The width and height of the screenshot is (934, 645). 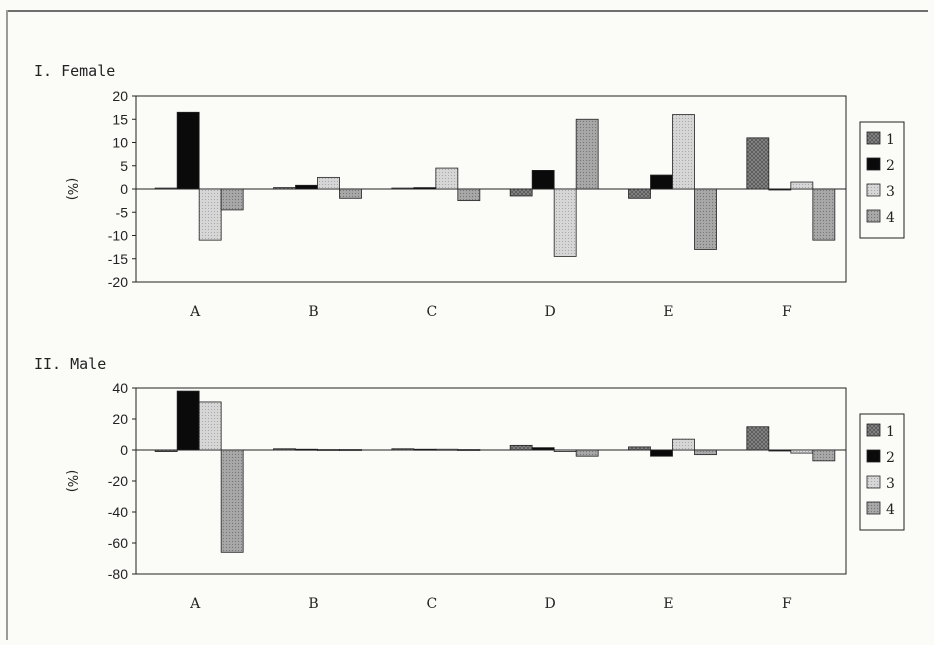 I want to click on y-tick-label: 40, so click(x=120, y=388).